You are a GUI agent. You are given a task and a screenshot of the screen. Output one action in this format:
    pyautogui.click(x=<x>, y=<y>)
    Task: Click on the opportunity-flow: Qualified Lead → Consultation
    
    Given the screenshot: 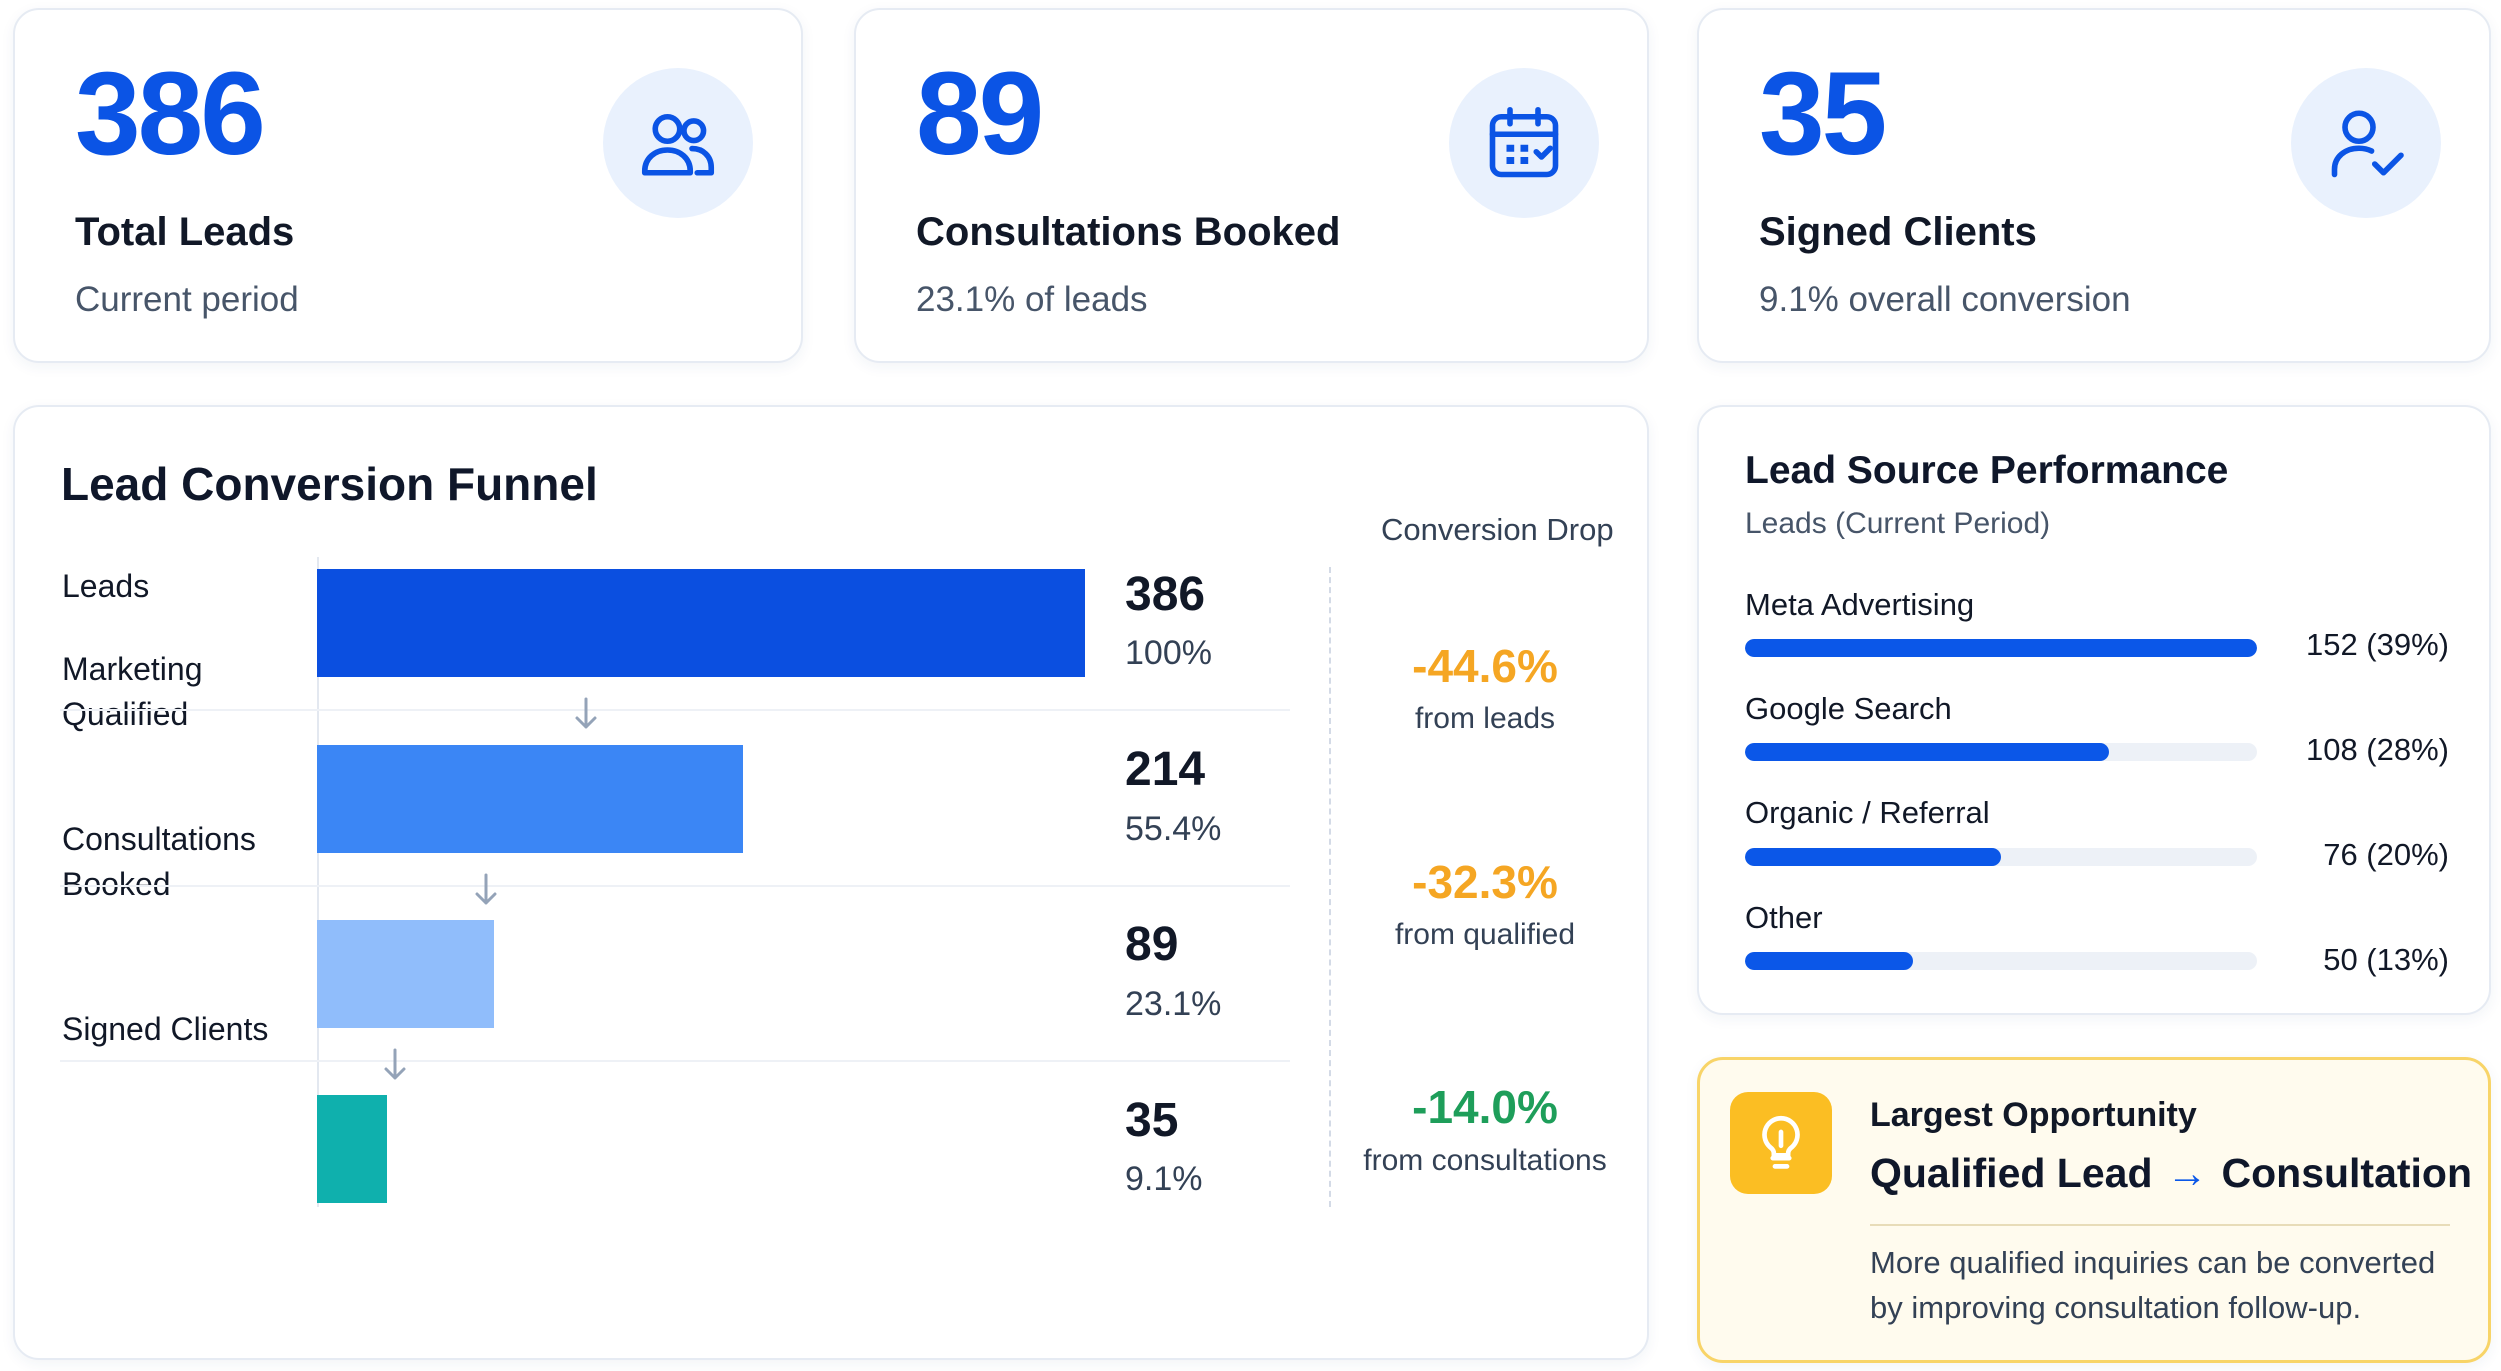 What is the action you would take?
    pyautogui.click(x=2171, y=1173)
    